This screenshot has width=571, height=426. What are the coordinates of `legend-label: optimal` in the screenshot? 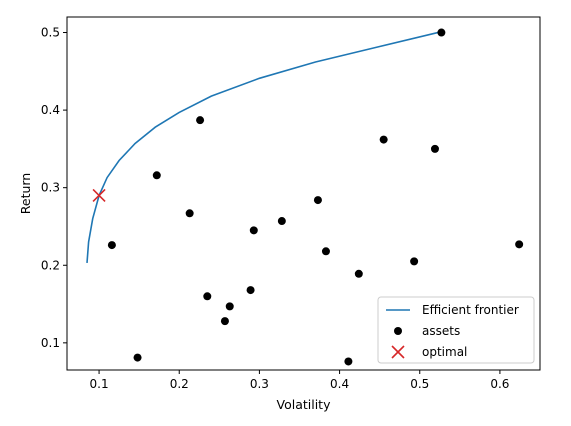 It's located at (444, 352).